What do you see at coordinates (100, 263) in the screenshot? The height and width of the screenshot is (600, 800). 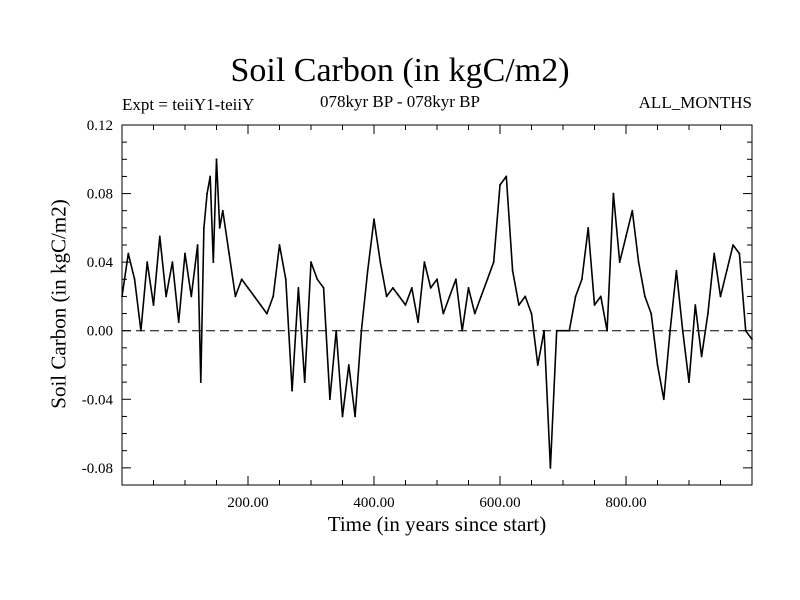 I see `y-tick-label: 0.04` at bounding box center [100, 263].